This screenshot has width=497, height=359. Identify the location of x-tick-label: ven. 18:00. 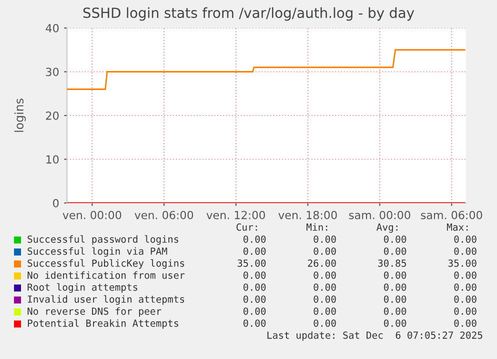
(307, 215).